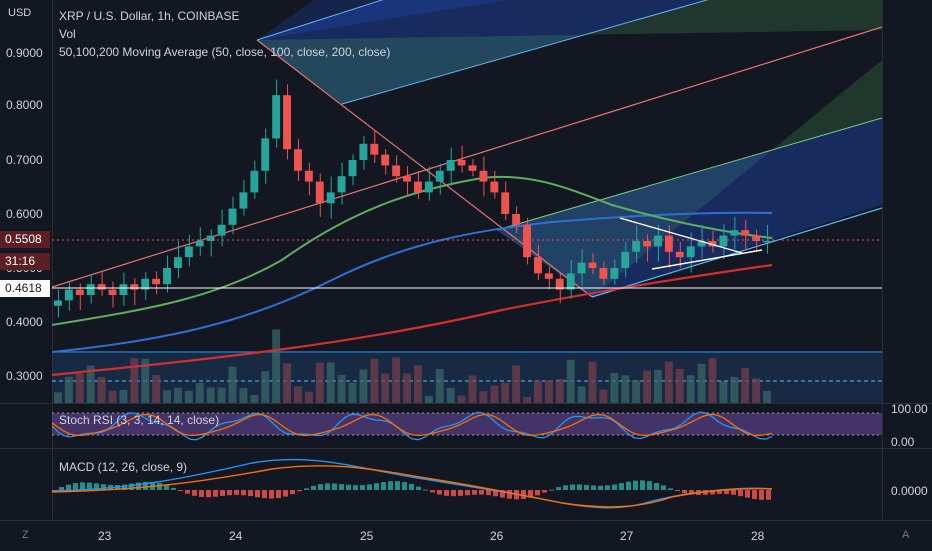  I want to click on triangle-lower-line, so click(707, 259).